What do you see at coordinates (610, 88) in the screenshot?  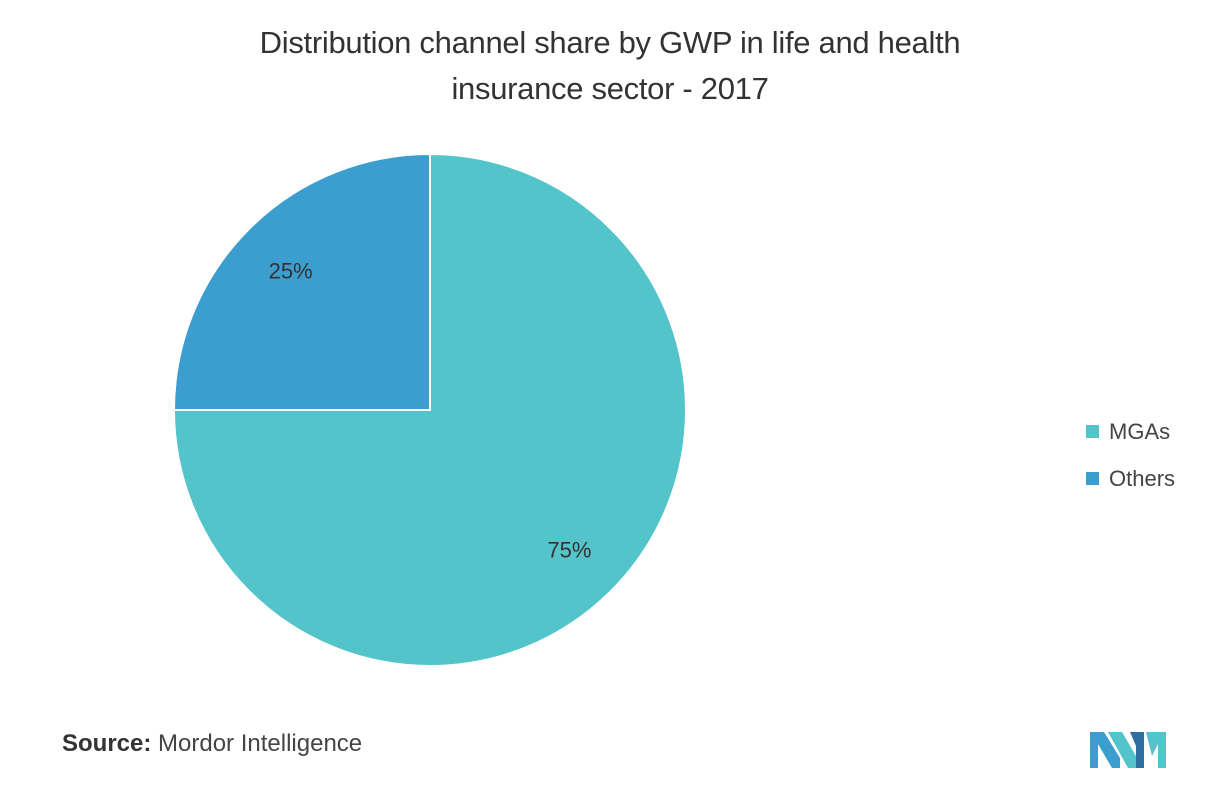 I see `chart-title-line-2: insurance sector - 2017` at bounding box center [610, 88].